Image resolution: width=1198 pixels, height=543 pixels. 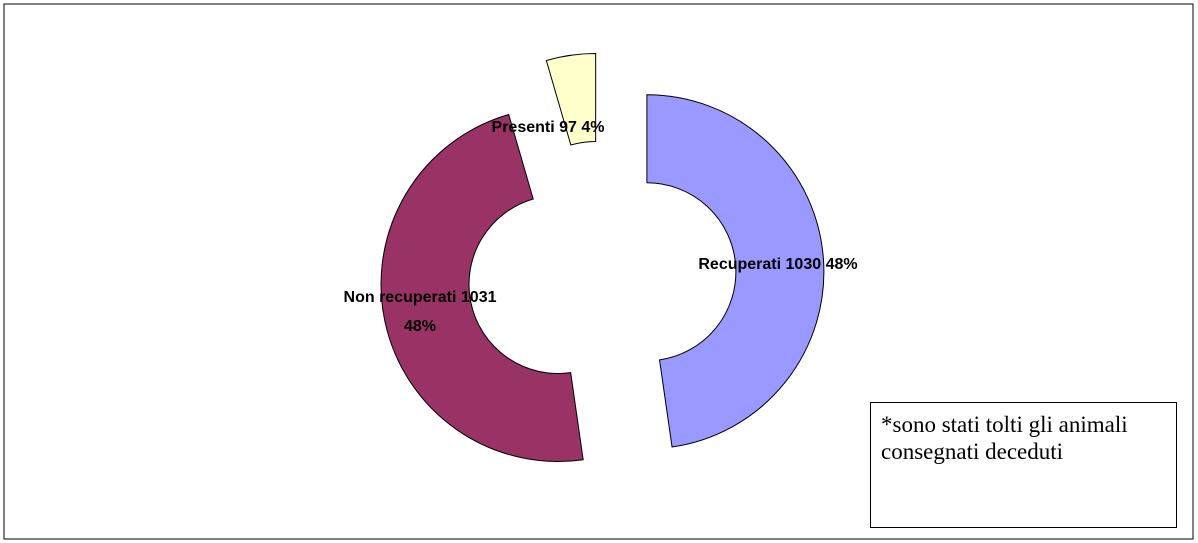 I want to click on label-category: Non recuperati, so click(x=400, y=297).